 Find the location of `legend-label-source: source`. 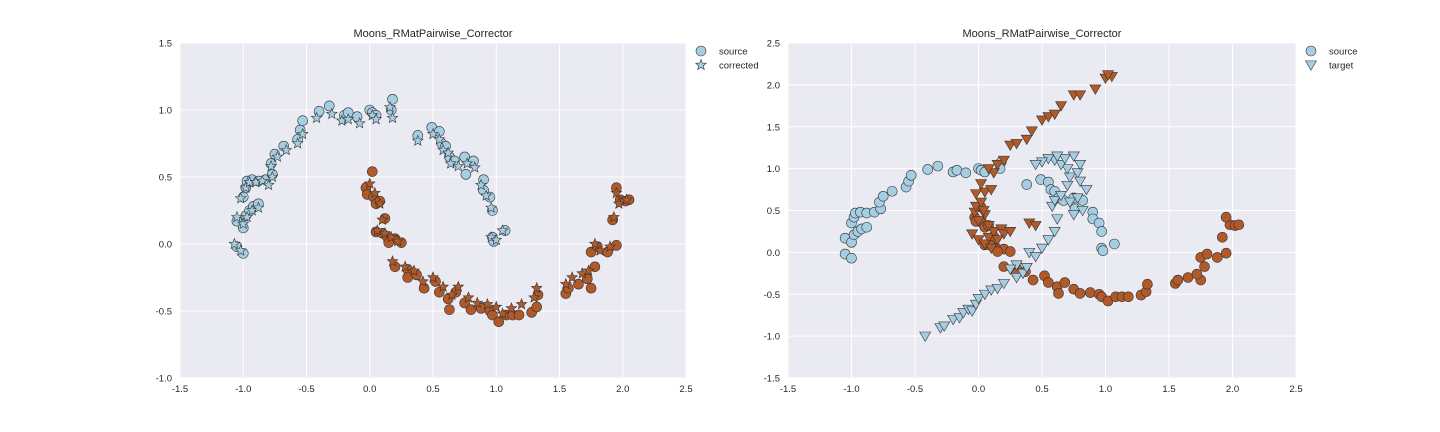

legend-label-source: source is located at coordinates (733, 52).